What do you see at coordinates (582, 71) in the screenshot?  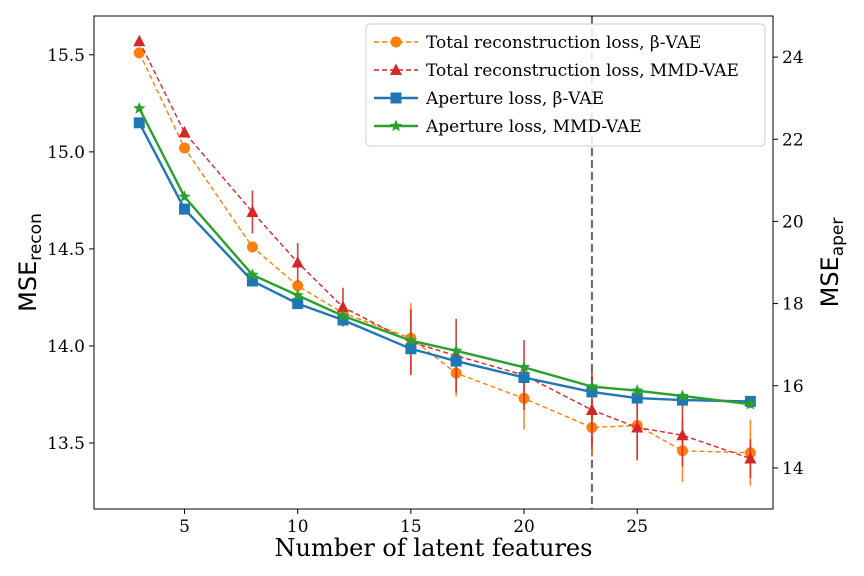 I see `legend-label: Total reconstruction loss, MMD-VAE` at bounding box center [582, 71].